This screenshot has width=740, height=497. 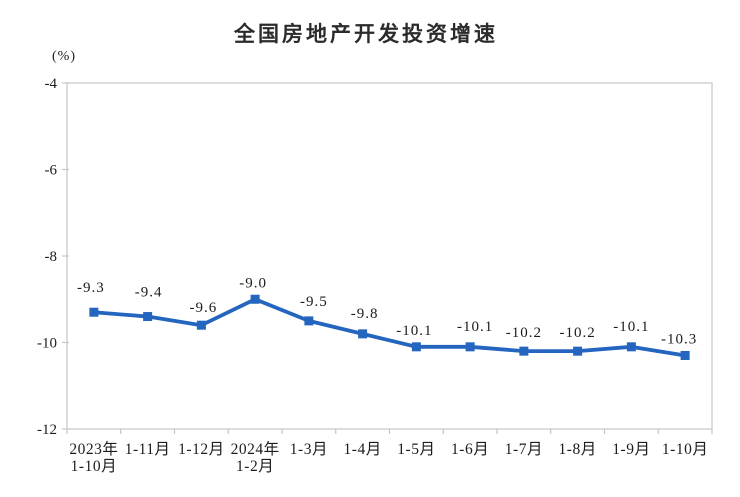 I want to click on data-point-label: -9.4, so click(x=149, y=293).